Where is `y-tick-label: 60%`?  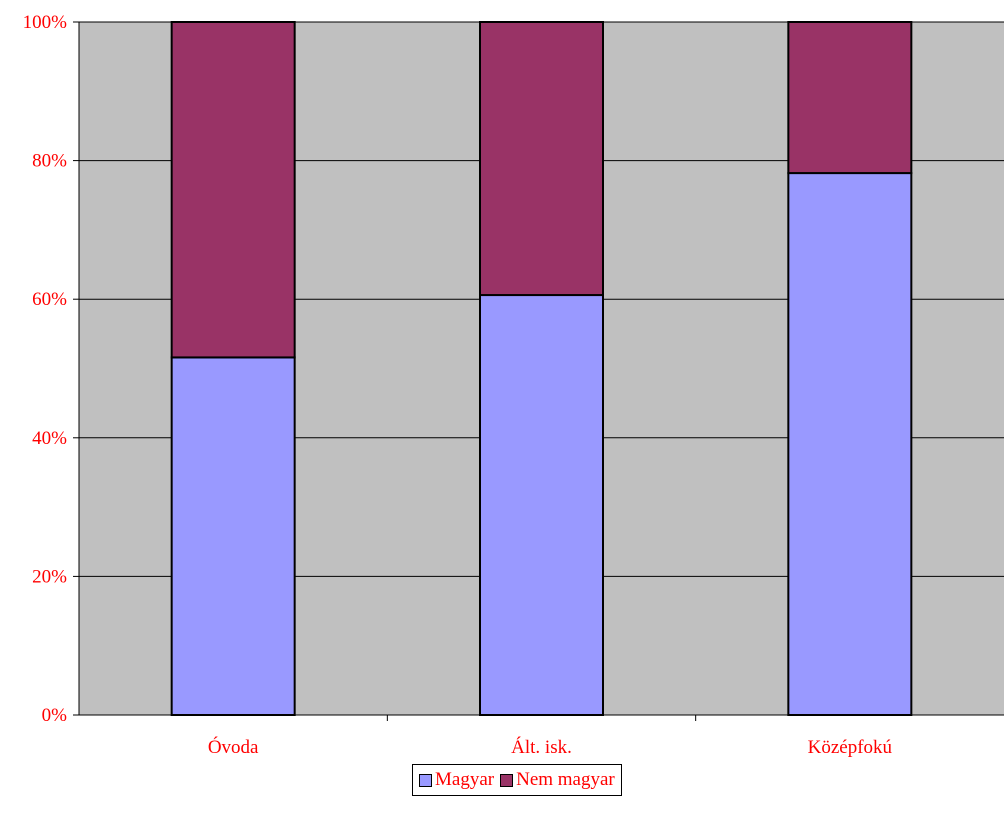 y-tick-label: 60% is located at coordinates (49, 299).